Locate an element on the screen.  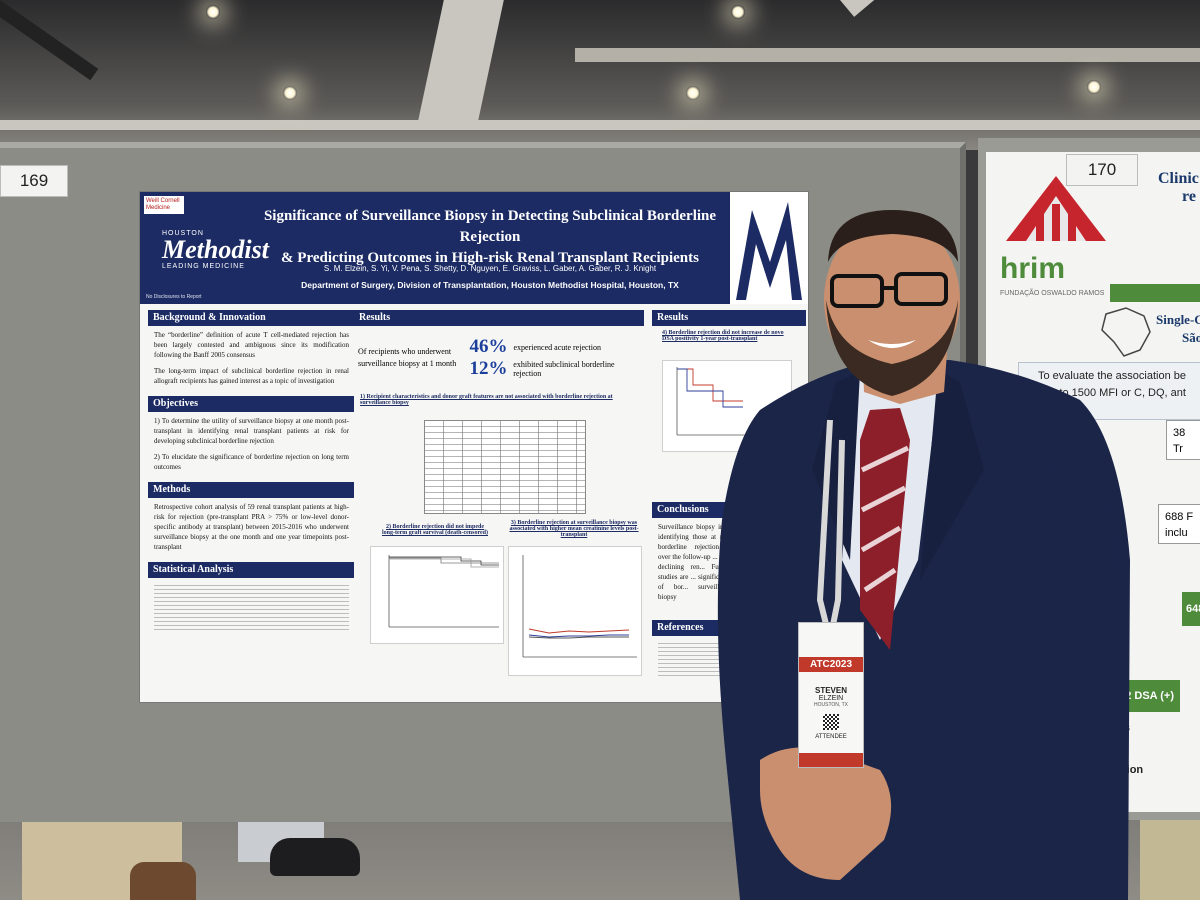
objectives-heading: Objectives is located at coordinates (251, 404).